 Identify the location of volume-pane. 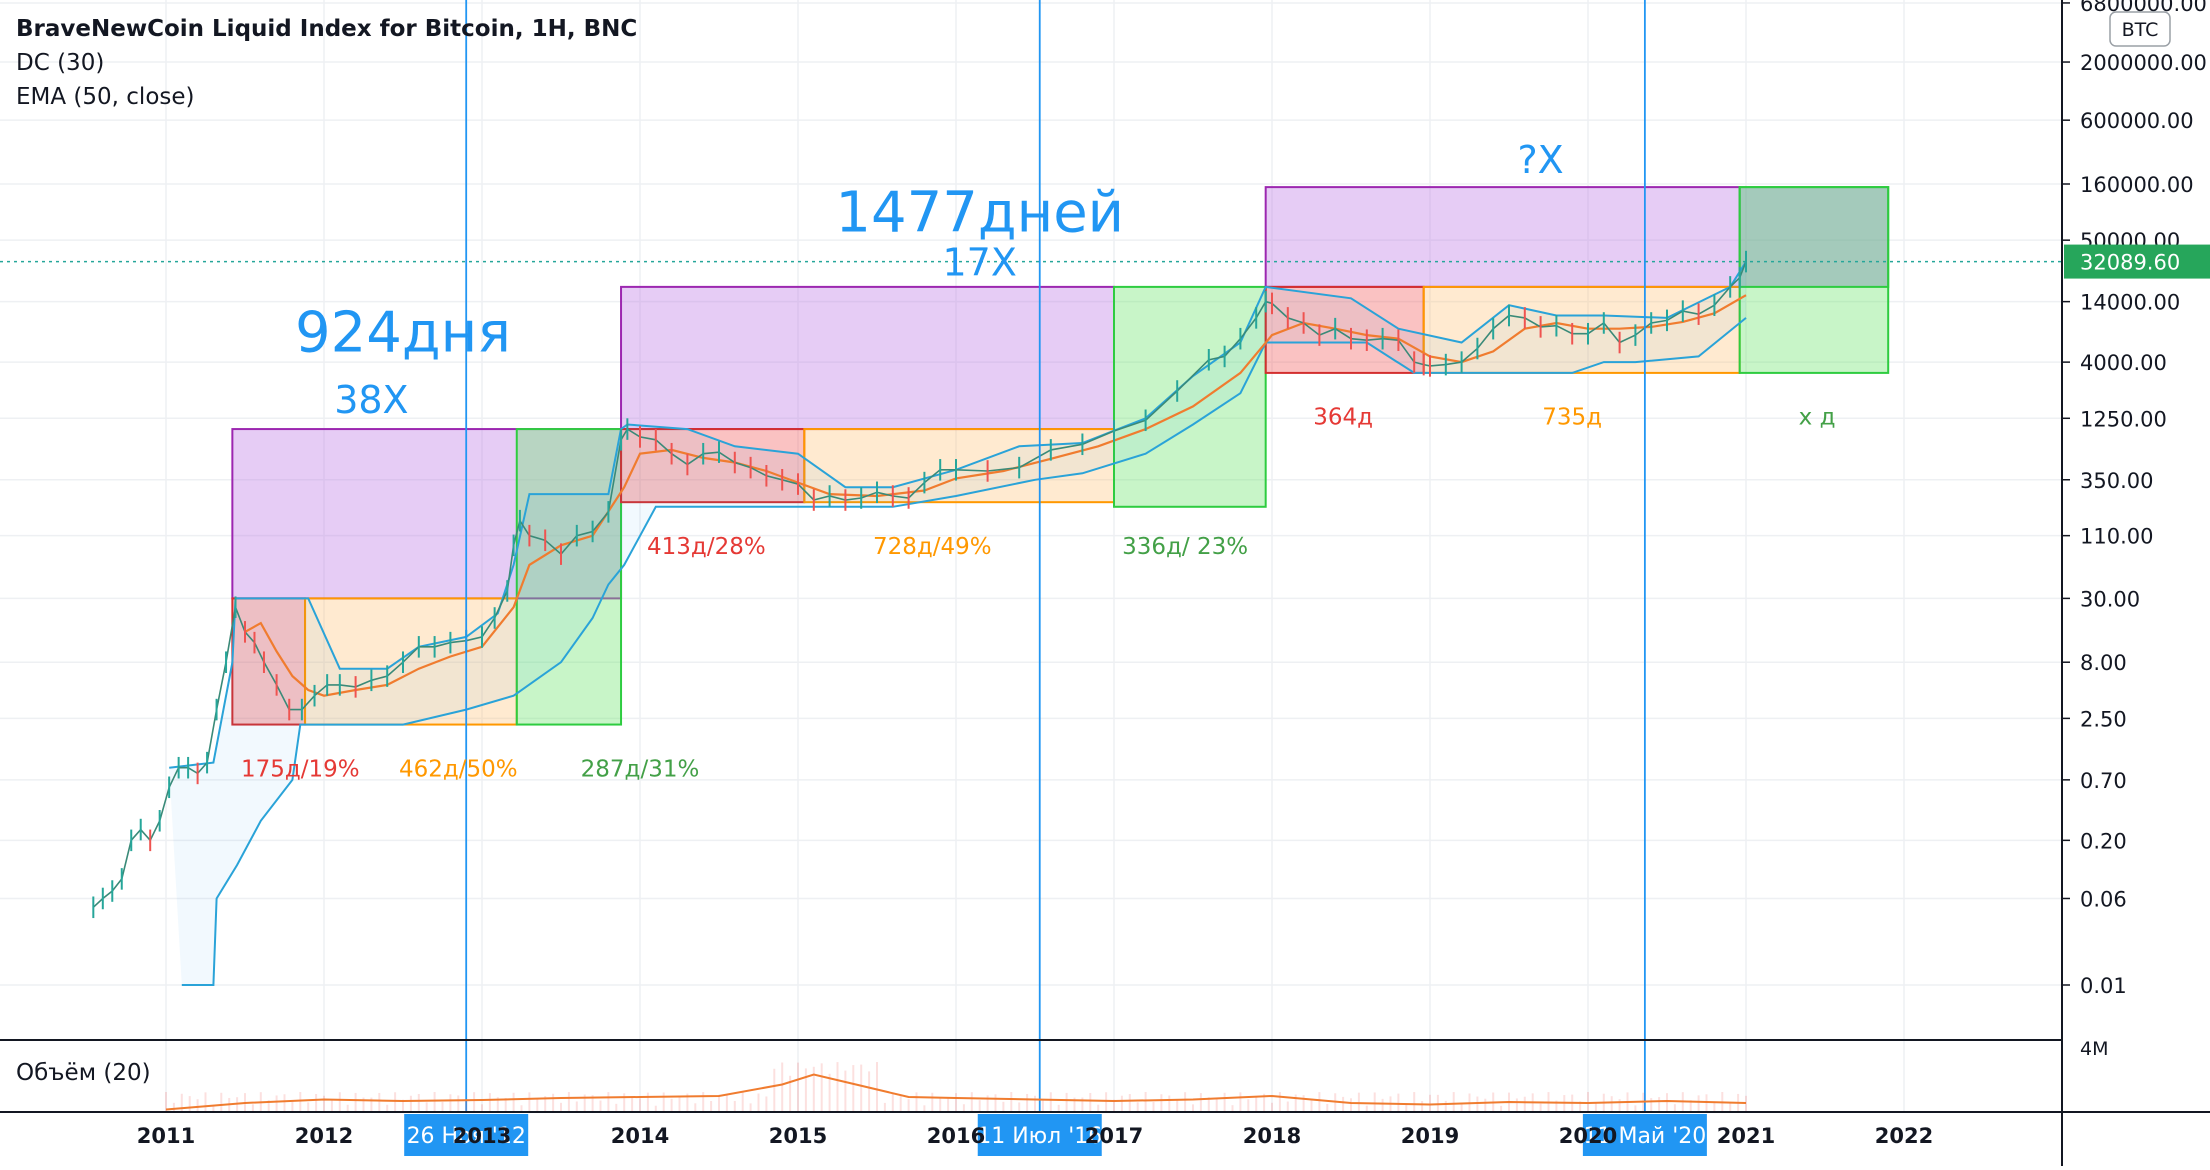
(1031, 1075).